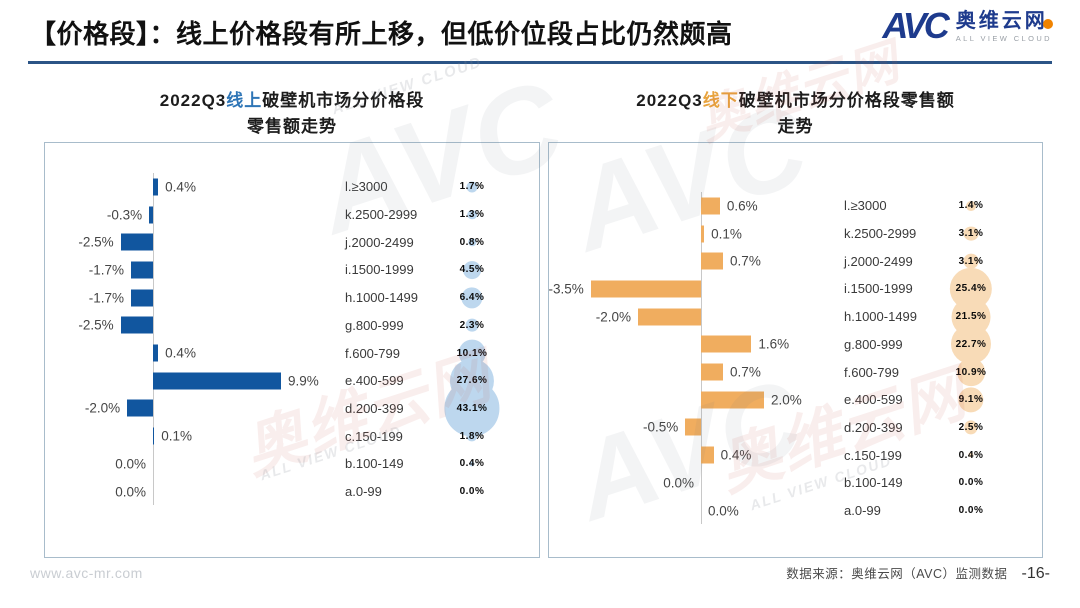  What do you see at coordinates (472, 436) in the screenshot?
I see `share-value-label: 1.8%` at bounding box center [472, 436].